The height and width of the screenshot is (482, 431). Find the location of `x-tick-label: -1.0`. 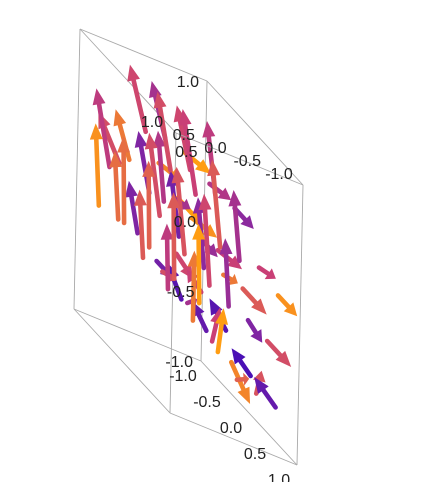

x-tick-label: -1.0 is located at coordinates (183, 376).